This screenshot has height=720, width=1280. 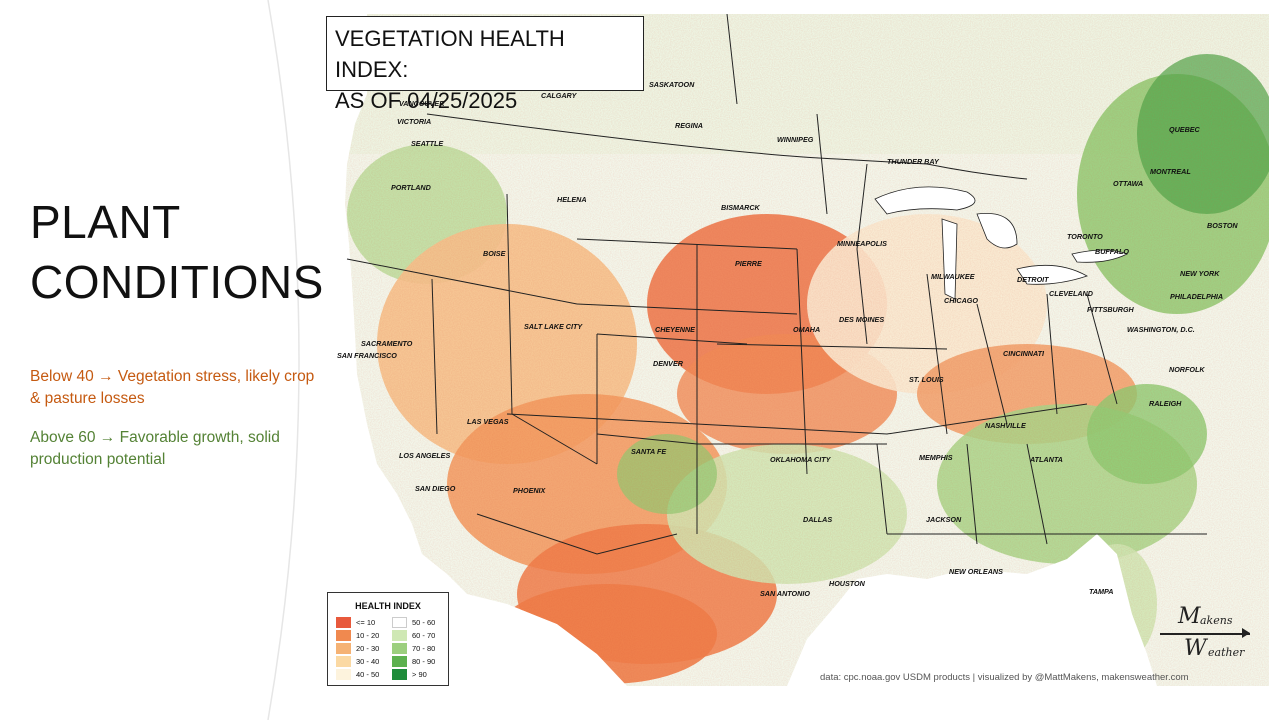 What do you see at coordinates (1071, 293) in the screenshot?
I see `city-label: CLEVELAND` at bounding box center [1071, 293].